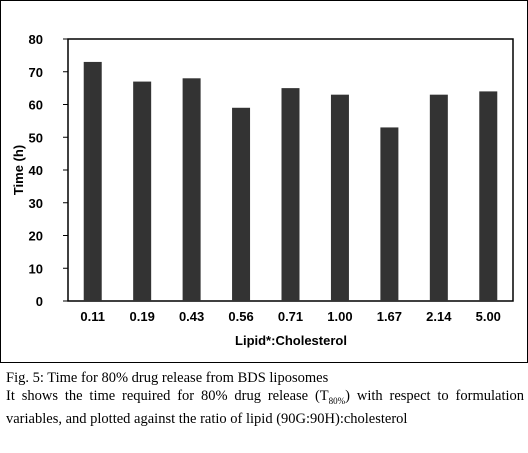 The height and width of the screenshot is (453, 528). I want to click on y-tick-label: 80, so click(36, 39).